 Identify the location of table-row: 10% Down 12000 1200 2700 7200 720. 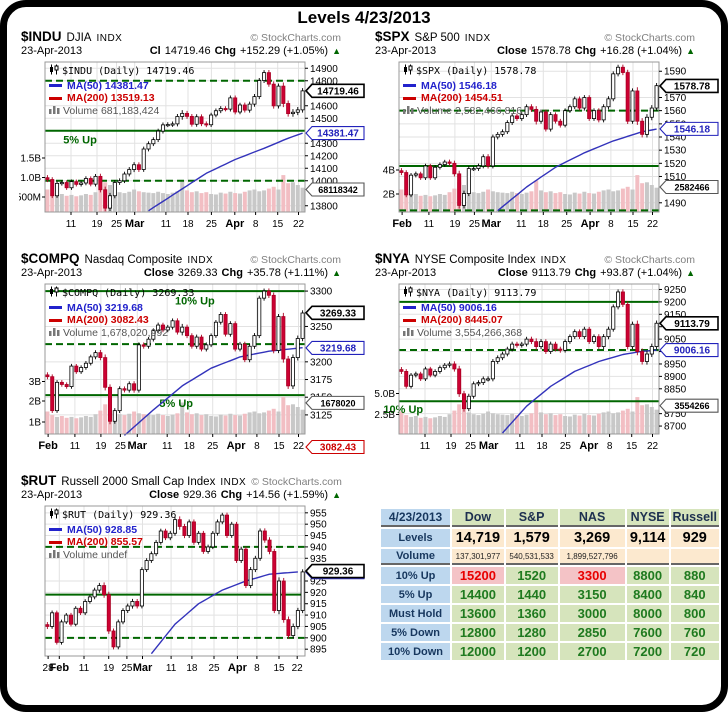
(550, 651).